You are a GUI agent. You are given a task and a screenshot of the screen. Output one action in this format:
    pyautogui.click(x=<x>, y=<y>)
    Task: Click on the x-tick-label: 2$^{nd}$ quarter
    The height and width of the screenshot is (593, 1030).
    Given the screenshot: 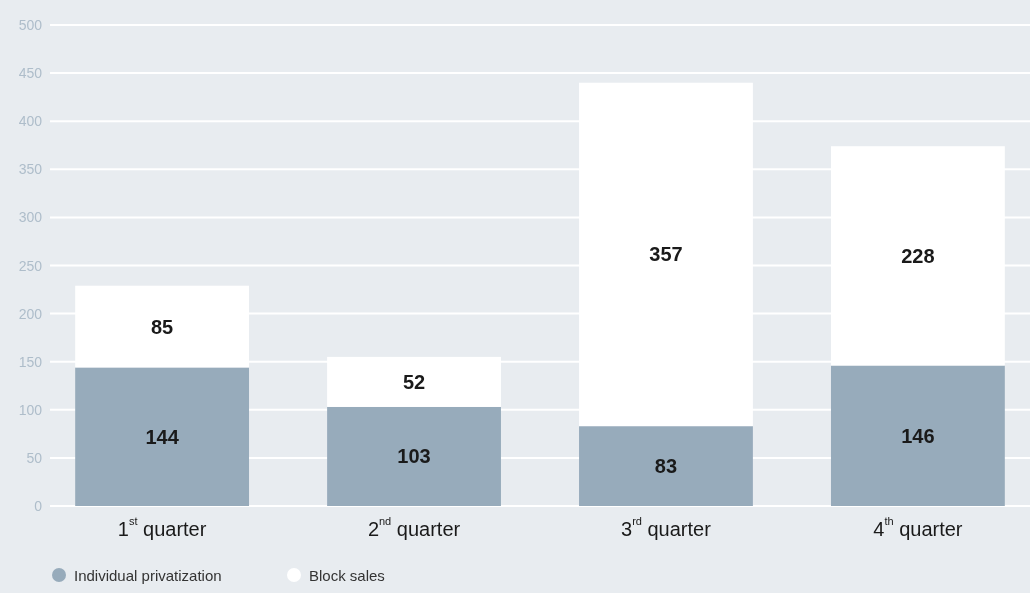 What is the action you would take?
    pyautogui.click(x=414, y=527)
    